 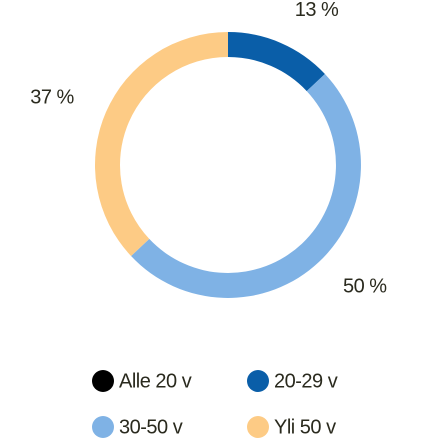 What do you see at coordinates (52, 98) in the screenshot?
I see `value-label: 37 %` at bounding box center [52, 98].